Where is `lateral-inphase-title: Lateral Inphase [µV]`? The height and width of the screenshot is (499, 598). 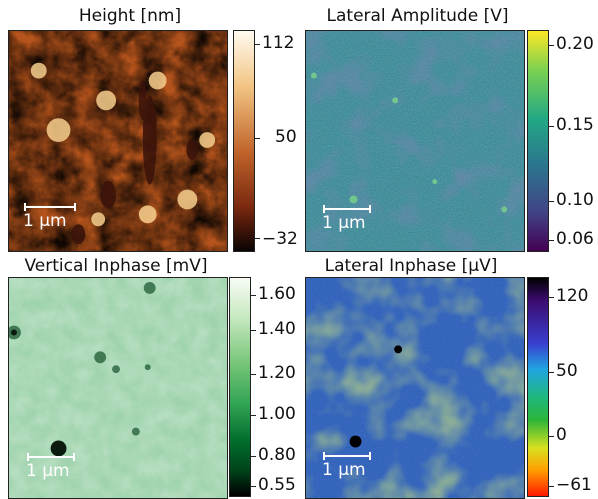
lateral-inphase-title: Lateral Inphase [µV] is located at coordinates (411, 266).